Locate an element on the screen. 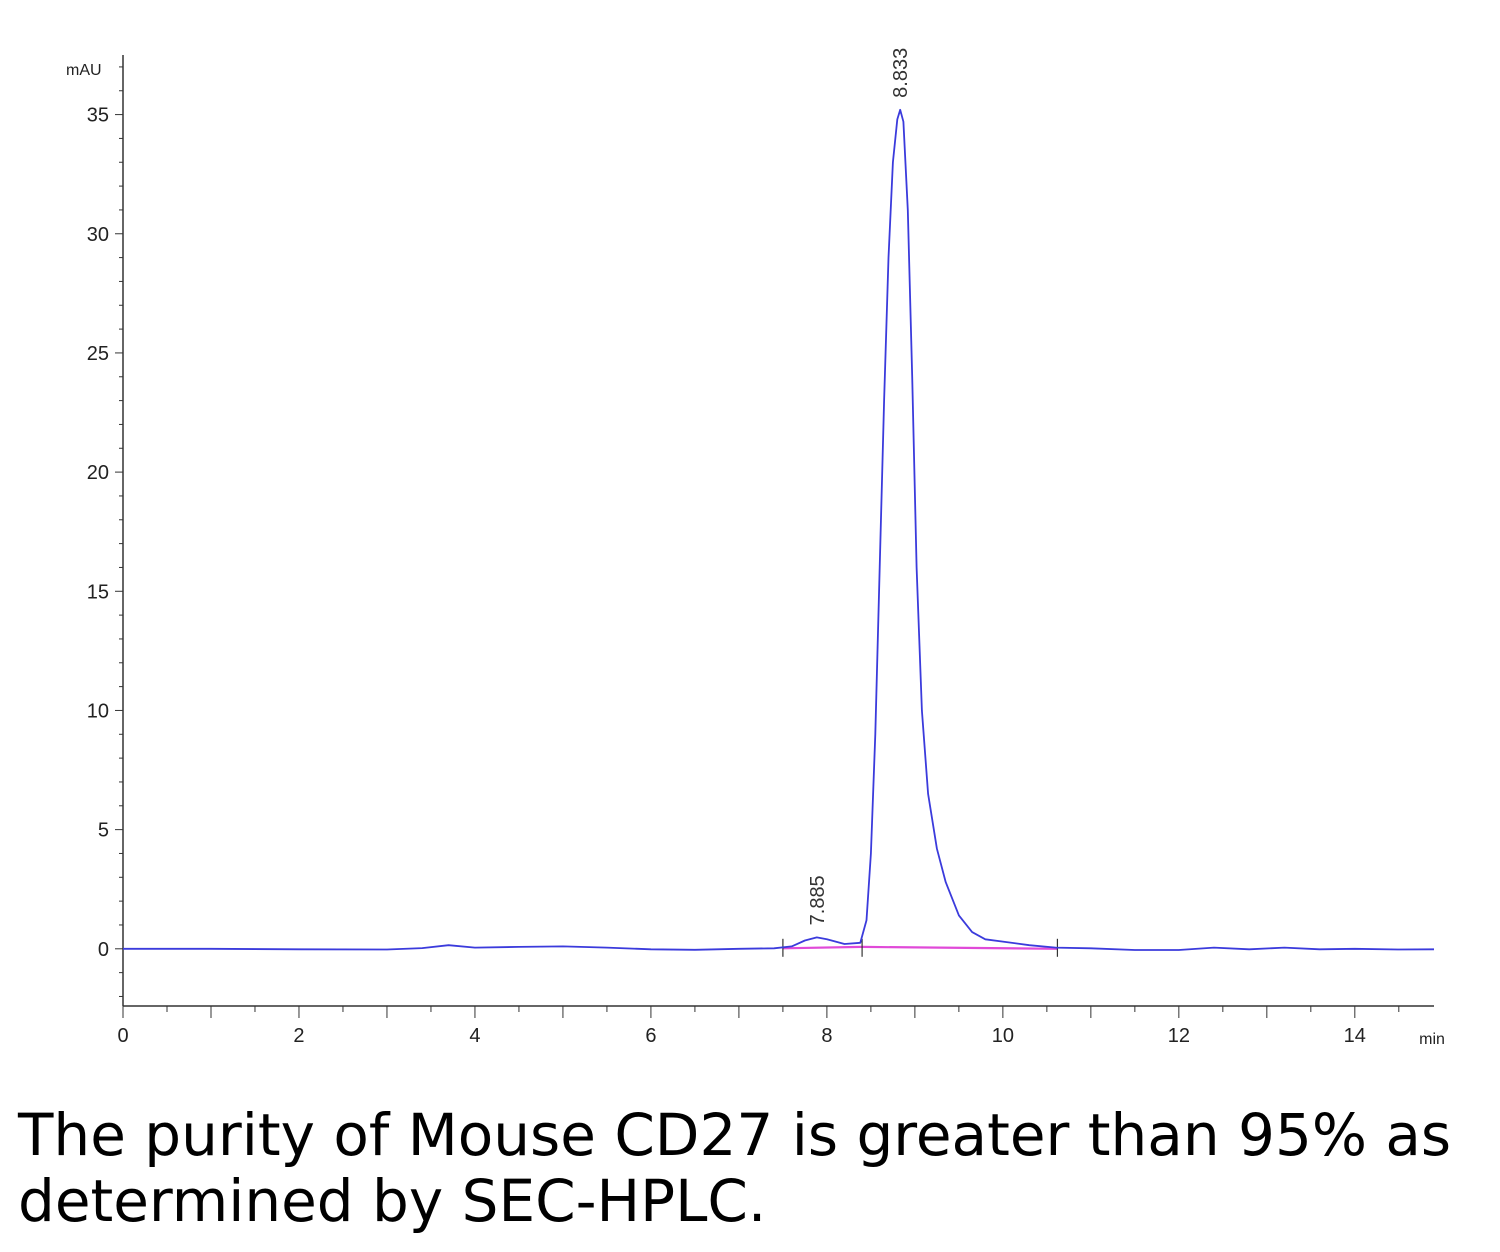 The width and height of the screenshot is (1500, 1252). peak-annotations: 7.885 8.833 is located at coordinates (859, 487).